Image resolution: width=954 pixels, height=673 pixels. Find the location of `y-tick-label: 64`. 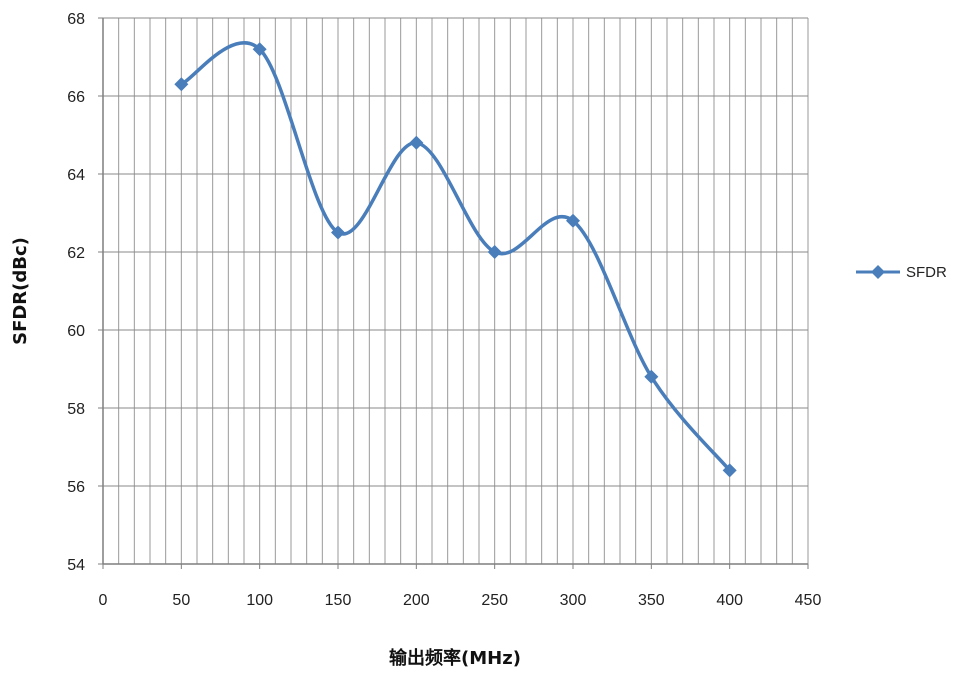

y-tick-label: 64 is located at coordinates (76, 175).